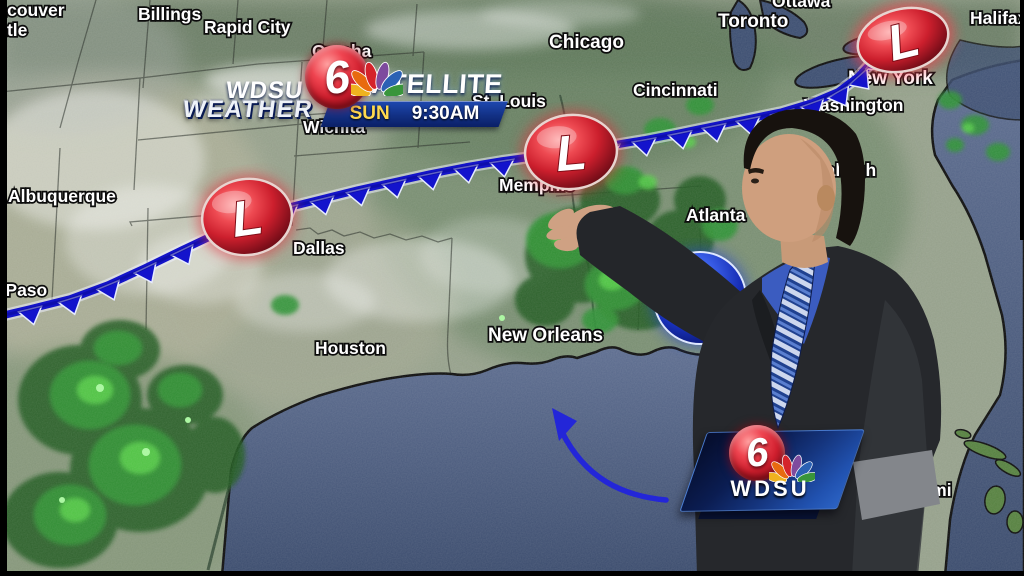 The height and width of the screenshot is (576, 1024). I want to click on weatherman-ear, so click(826, 198).